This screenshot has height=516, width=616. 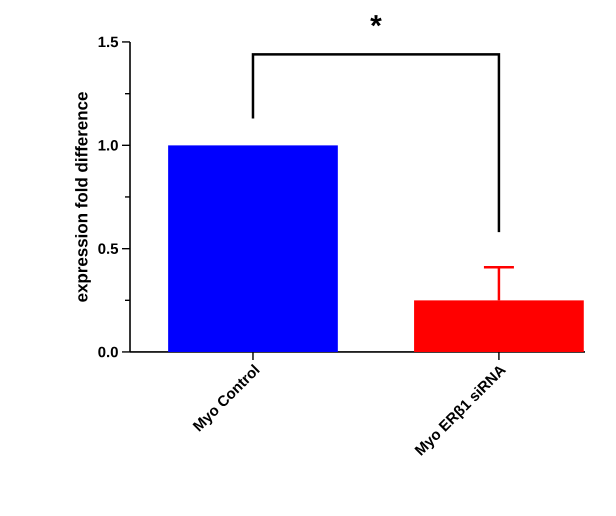 I want to click on y-tick-label: 1.5, so click(x=108, y=42).